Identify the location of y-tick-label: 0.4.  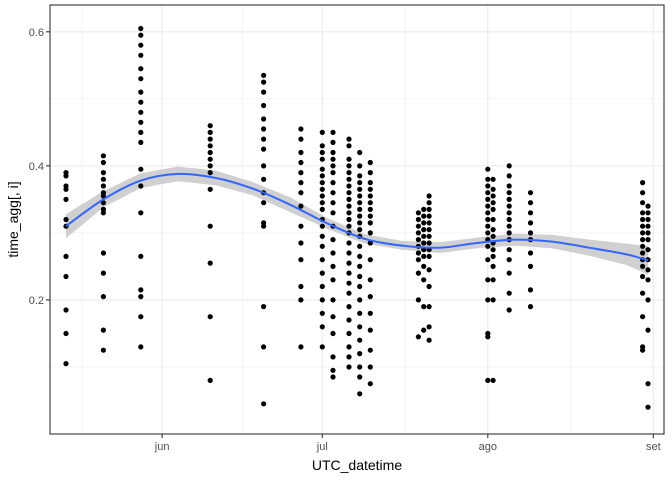
(36, 167).